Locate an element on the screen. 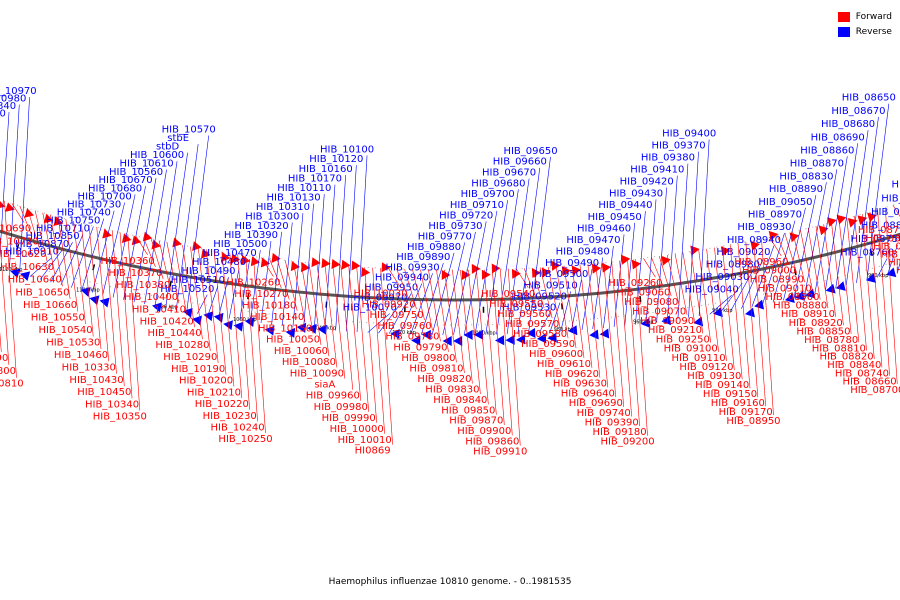 The image size is (900, 600). forward-gene-label: HIB_09180 is located at coordinates (620, 432).